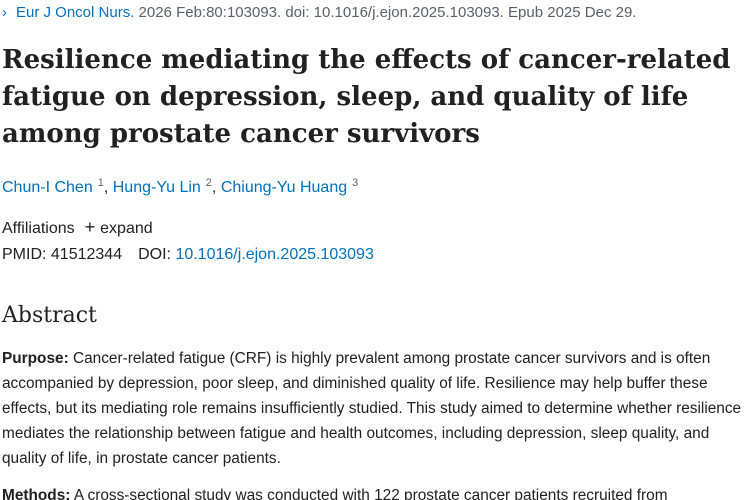  What do you see at coordinates (86, 254) in the screenshot?
I see `pmid-value: 41512344` at bounding box center [86, 254].